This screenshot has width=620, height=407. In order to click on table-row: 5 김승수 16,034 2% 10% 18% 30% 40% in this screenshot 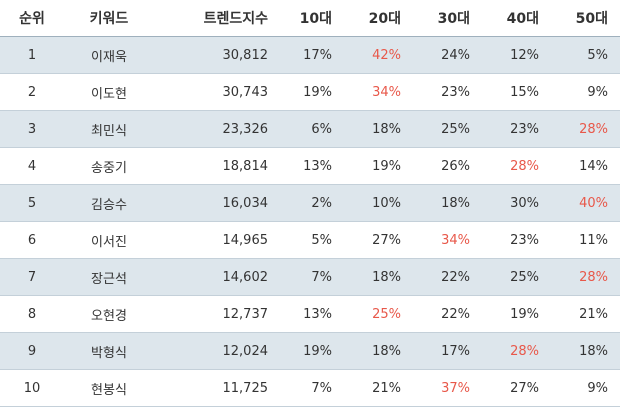, I will do `click(310, 203)`.